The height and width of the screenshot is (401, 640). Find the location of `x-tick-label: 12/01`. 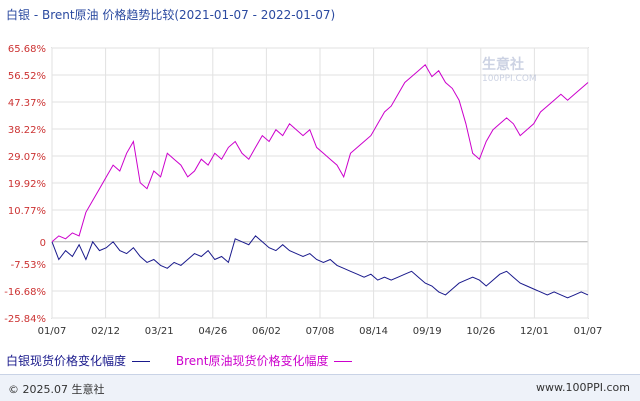

x-tick-label: 12/01 is located at coordinates (534, 331).